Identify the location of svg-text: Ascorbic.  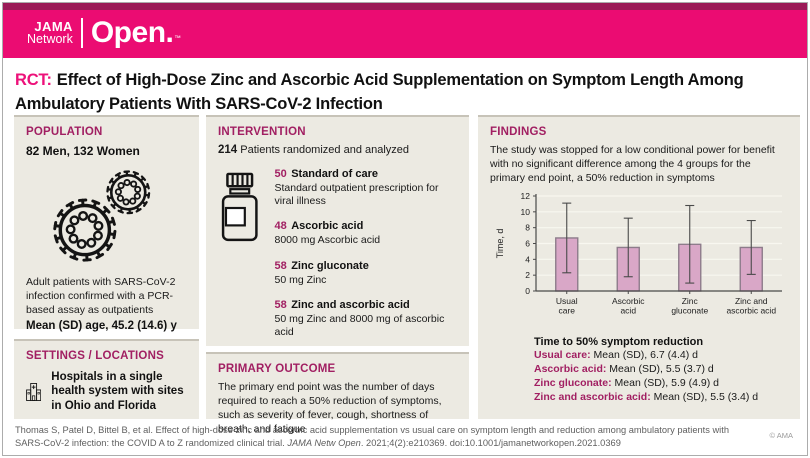
(628, 301).